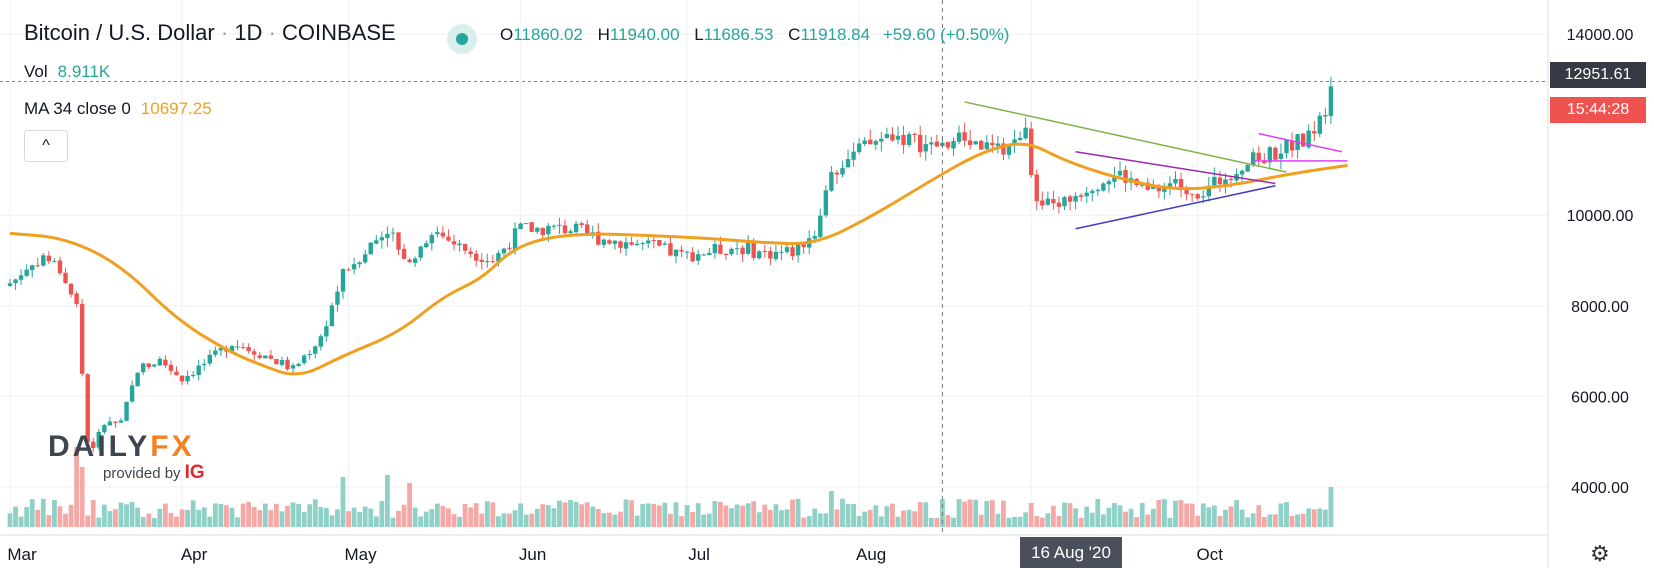 The image size is (1654, 568). What do you see at coordinates (1209, 554) in the screenshot?
I see `x-tick-label: Oct` at bounding box center [1209, 554].